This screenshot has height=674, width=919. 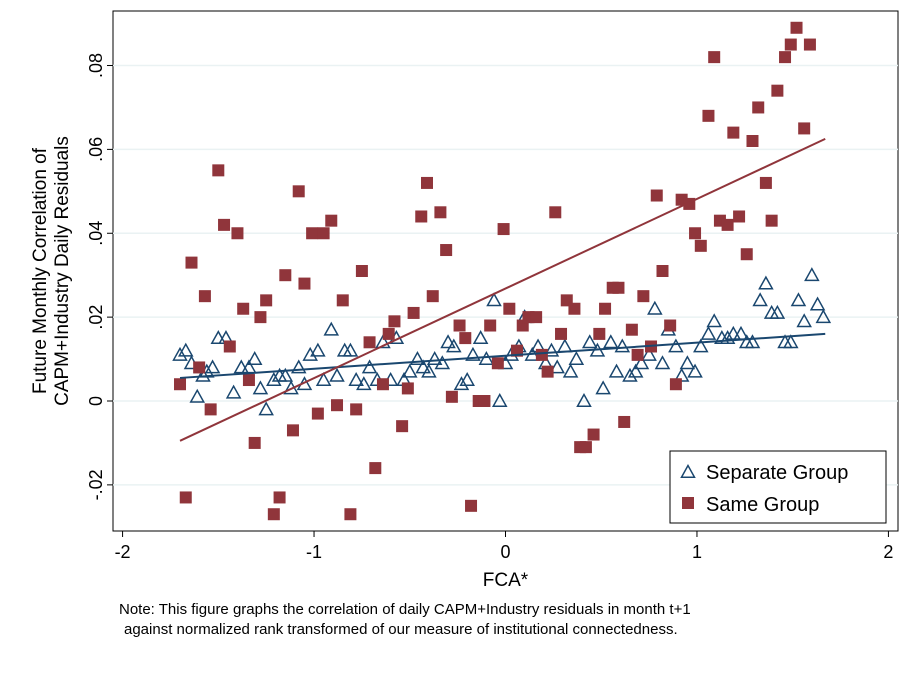 I want to click on y-axis-label: Future Monthly Correlation of, so click(x=40, y=270).